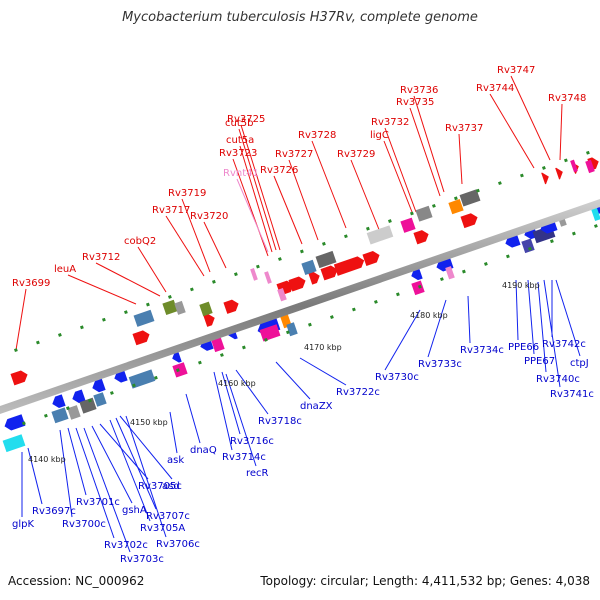 This screenshot has height=600, width=600. What do you see at coordinates (323, 347) in the screenshot?
I see `tick-label: 4170 kbp` at bounding box center [323, 347].